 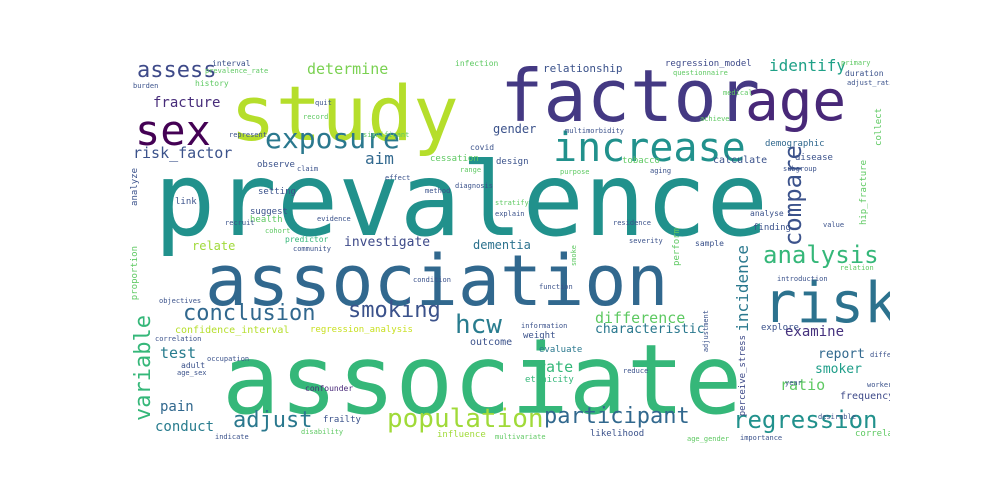 I want to click on word-relate: relate, so click(x=214, y=246).